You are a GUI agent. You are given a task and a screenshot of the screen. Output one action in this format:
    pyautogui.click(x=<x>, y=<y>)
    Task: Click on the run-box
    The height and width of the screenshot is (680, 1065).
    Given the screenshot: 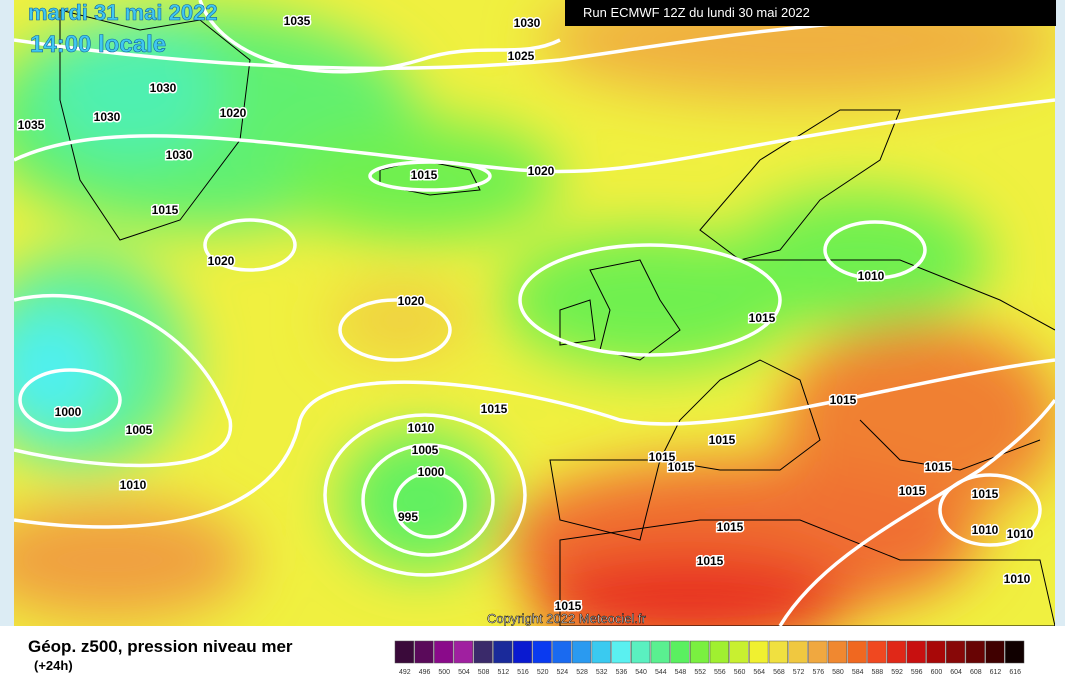 What is the action you would take?
    pyautogui.click(x=810, y=13)
    